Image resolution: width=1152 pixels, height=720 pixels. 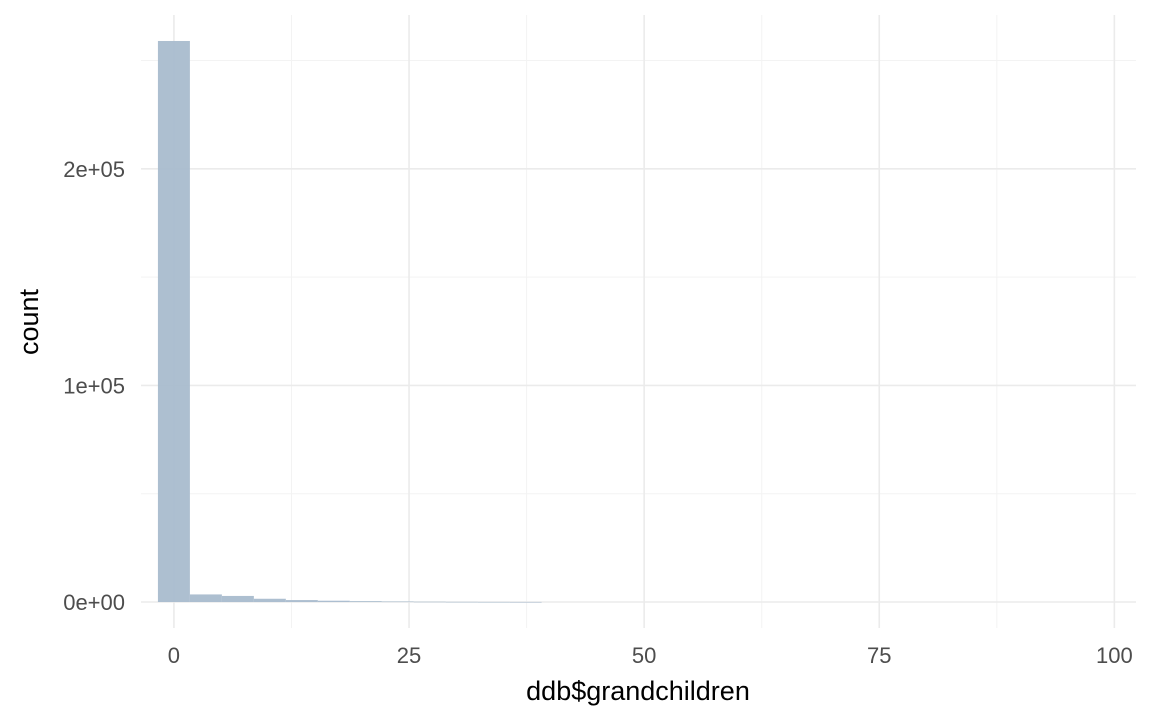 I want to click on y-axis-title: count, so click(x=29, y=321).